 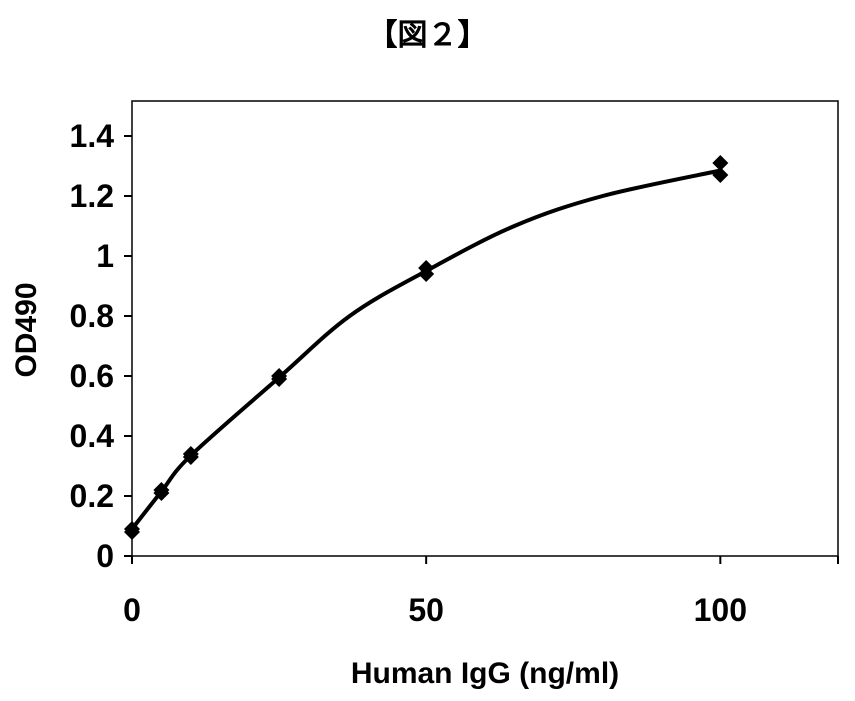 I want to click on y-tick-label: 0, so click(x=105, y=556).